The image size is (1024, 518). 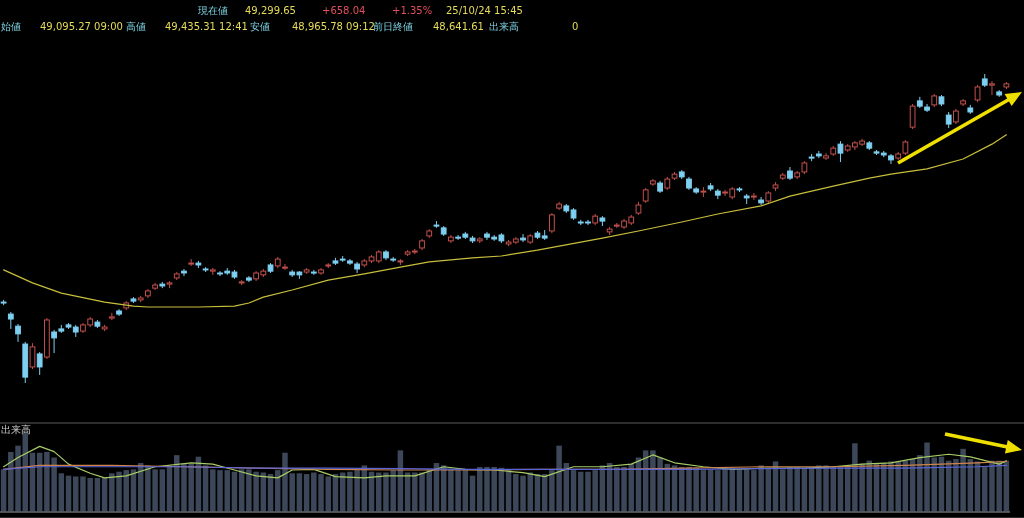 What do you see at coordinates (575, 26) in the screenshot?
I see `text: 0` at bounding box center [575, 26].